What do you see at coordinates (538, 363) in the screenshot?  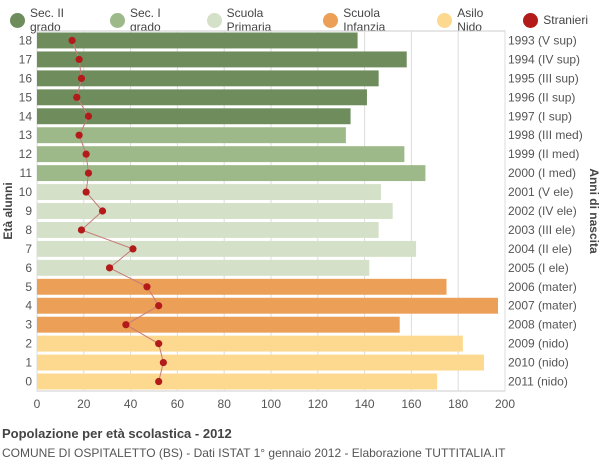 I see `birth-year-label: 2010 (nido)` at bounding box center [538, 363].